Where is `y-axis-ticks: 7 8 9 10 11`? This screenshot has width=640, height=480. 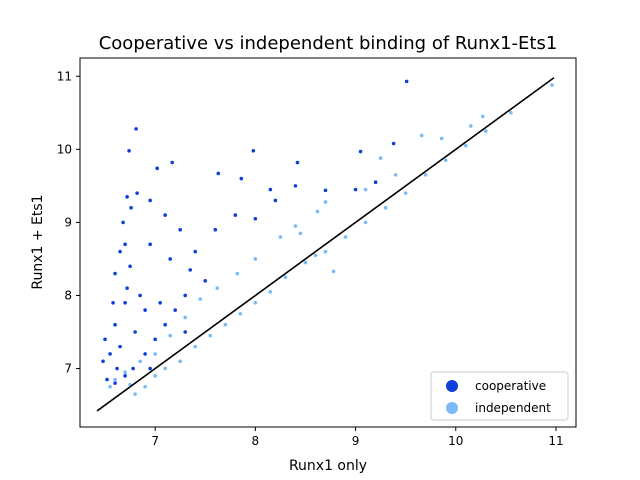 y-axis-ticks: 7 8 9 10 11 is located at coordinates (68, 222).